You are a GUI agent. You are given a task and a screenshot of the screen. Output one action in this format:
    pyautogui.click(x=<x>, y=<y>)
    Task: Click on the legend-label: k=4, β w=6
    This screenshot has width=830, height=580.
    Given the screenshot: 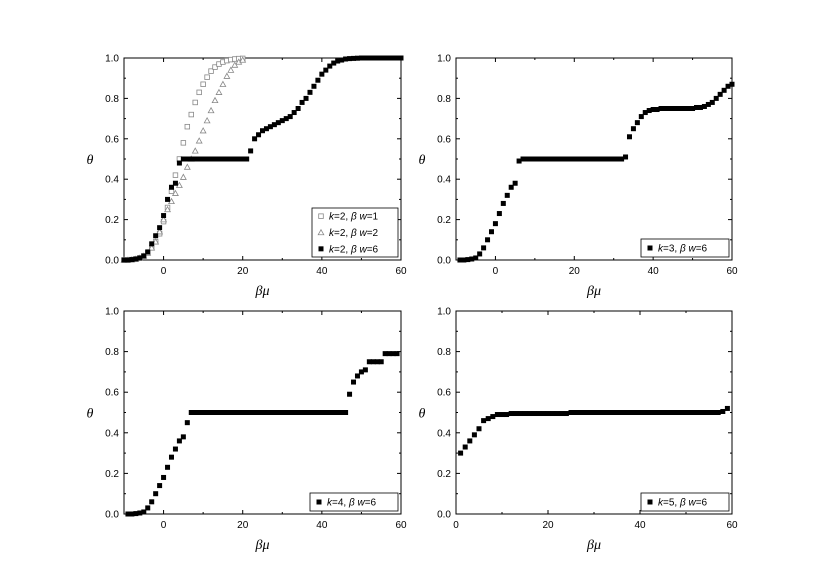 What is the action you would take?
    pyautogui.click(x=352, y=503)
    